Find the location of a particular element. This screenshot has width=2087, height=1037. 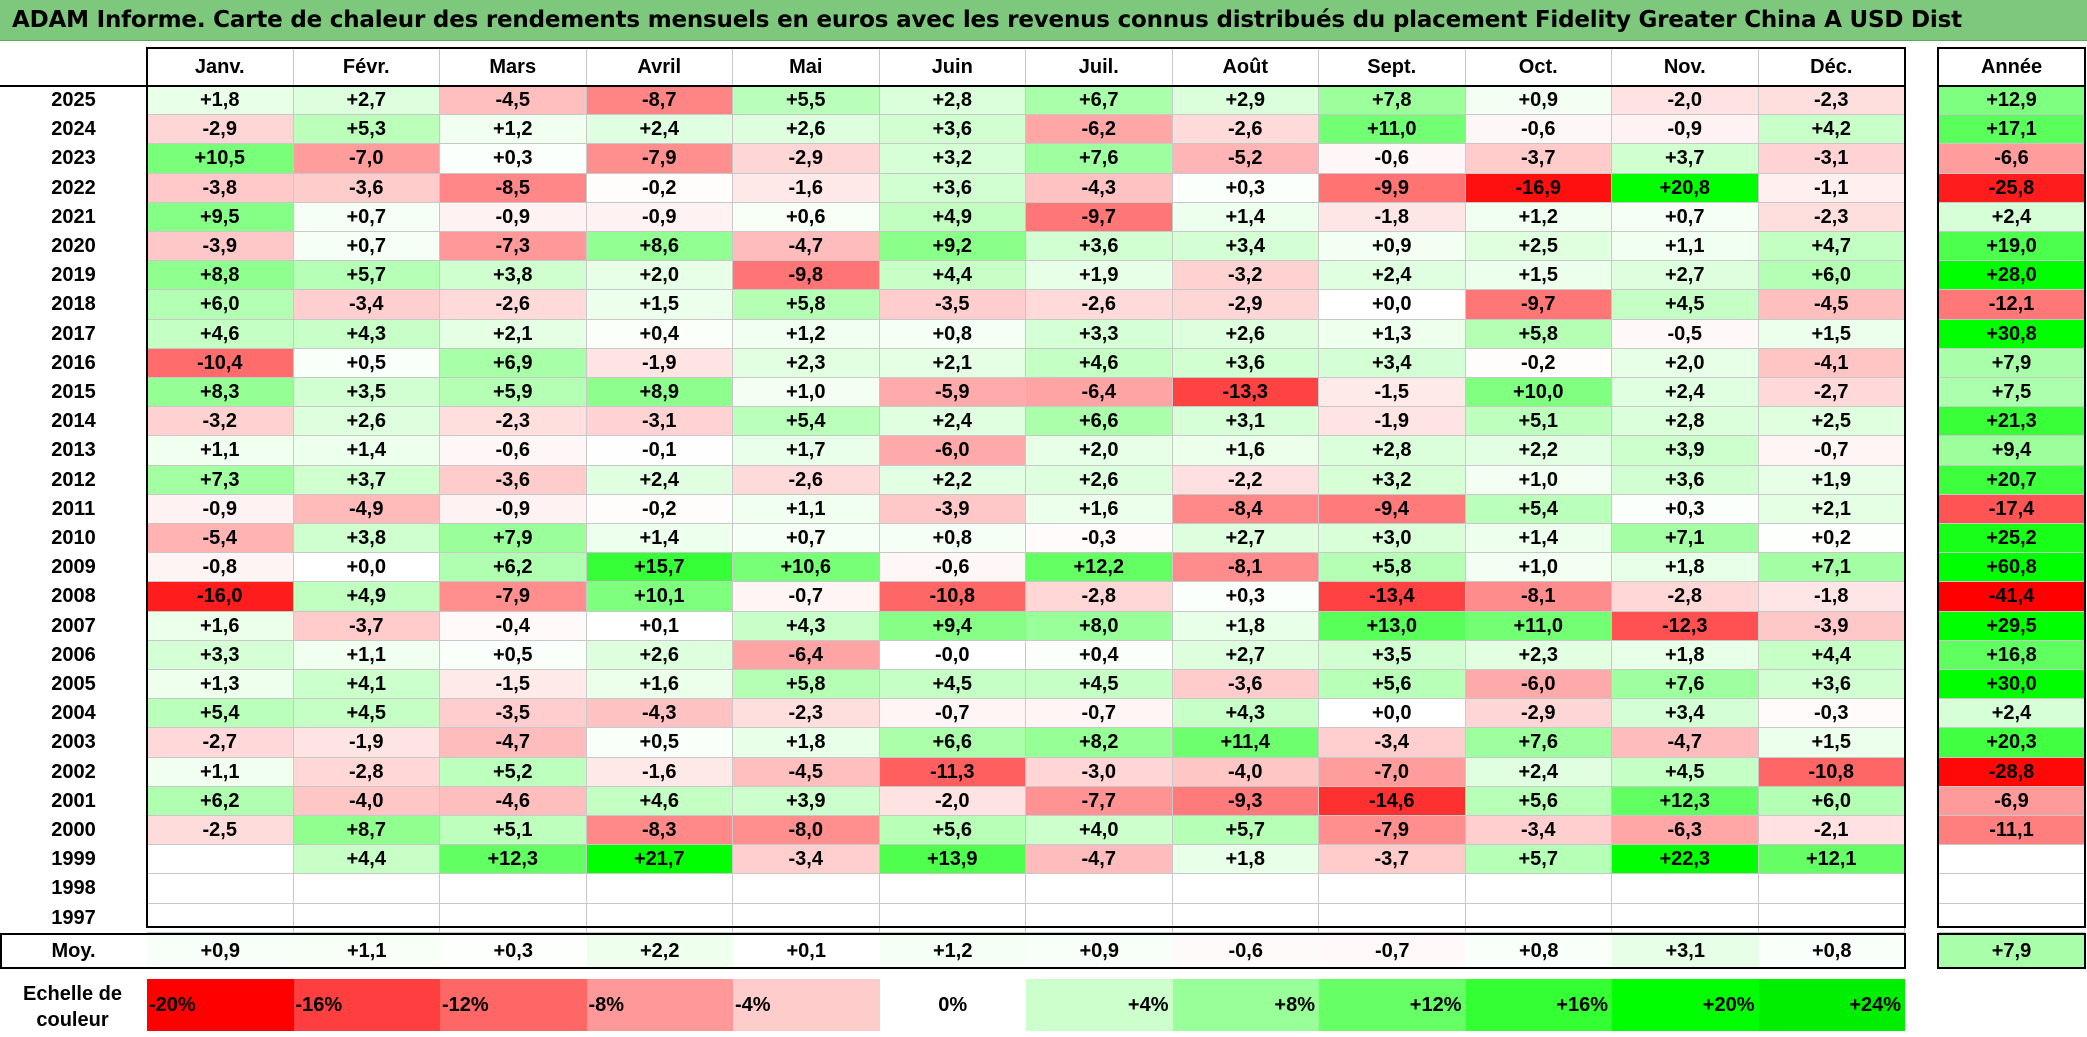

heatmap-cell: -8,1 is located at coordinates (1538, 597).